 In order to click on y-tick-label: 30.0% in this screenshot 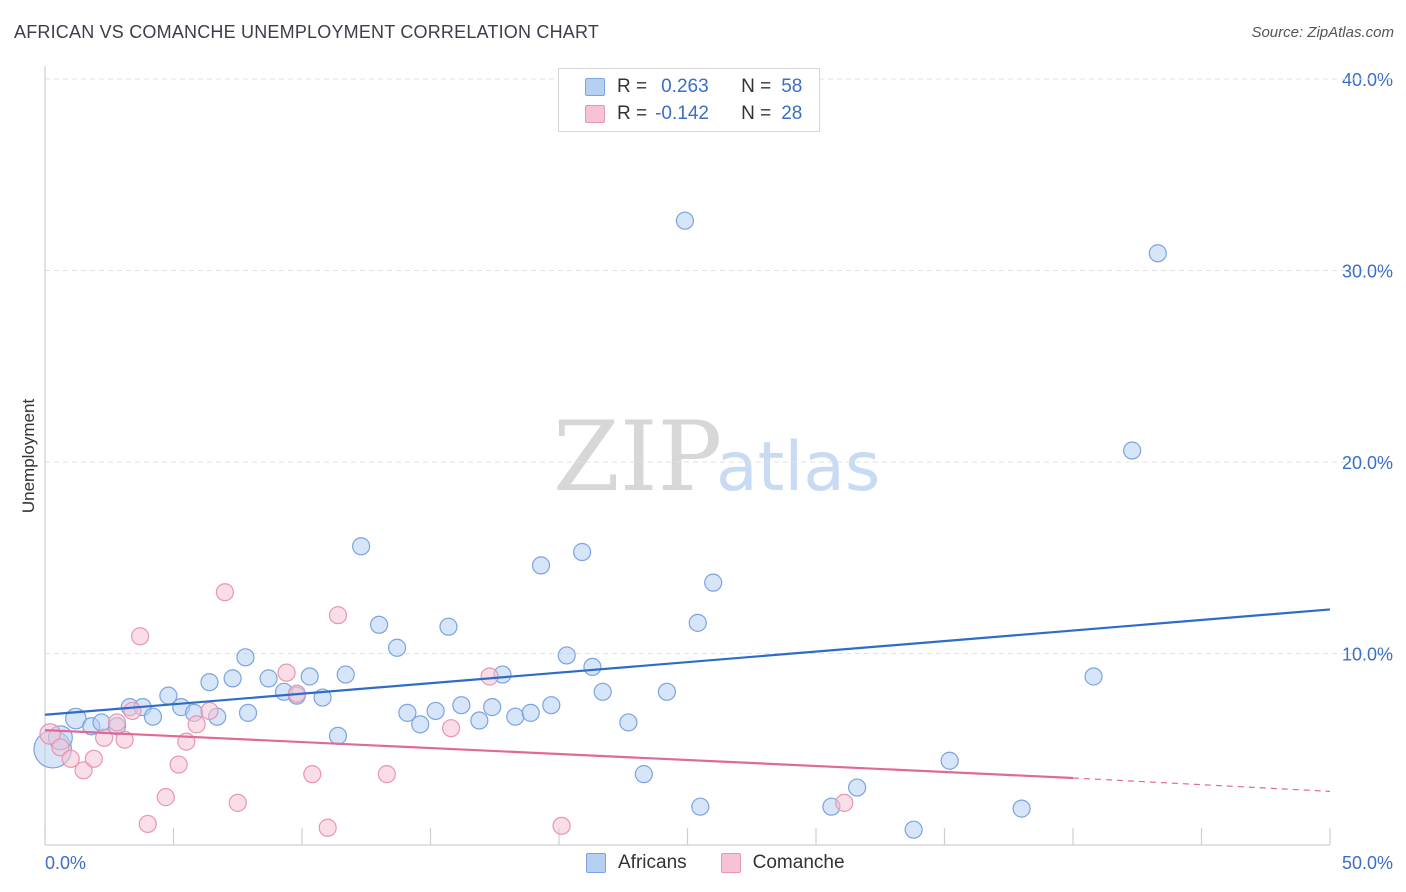, I will do `click(1367, 272)`.